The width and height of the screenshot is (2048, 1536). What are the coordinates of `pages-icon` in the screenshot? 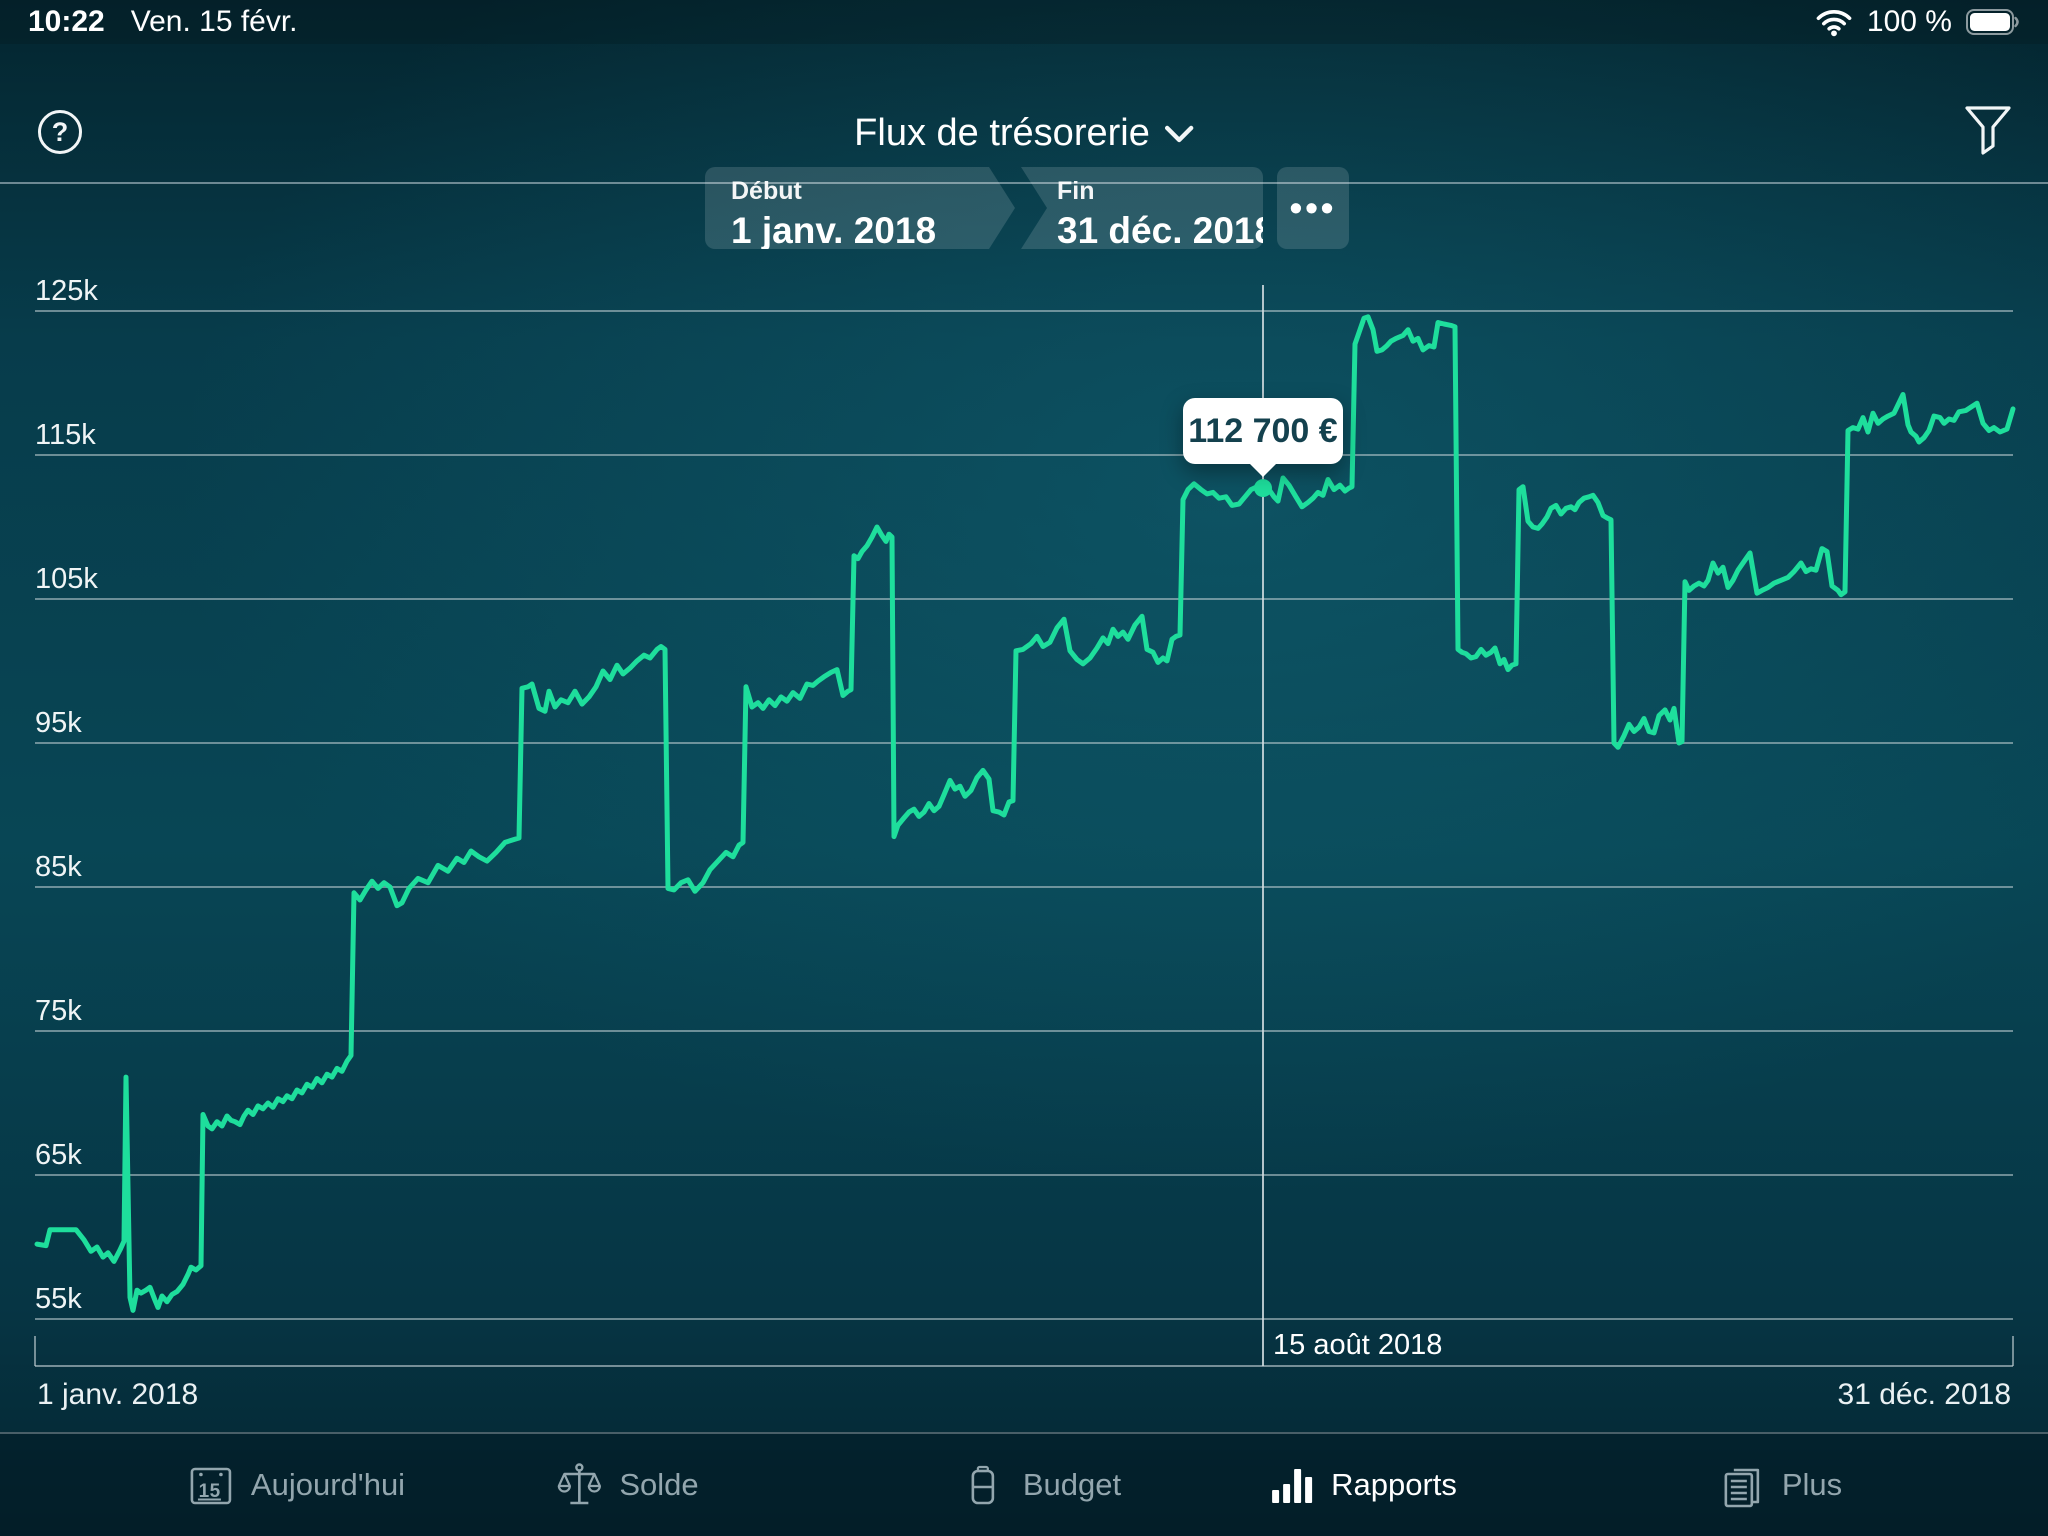 It's located at (1742, 1488).